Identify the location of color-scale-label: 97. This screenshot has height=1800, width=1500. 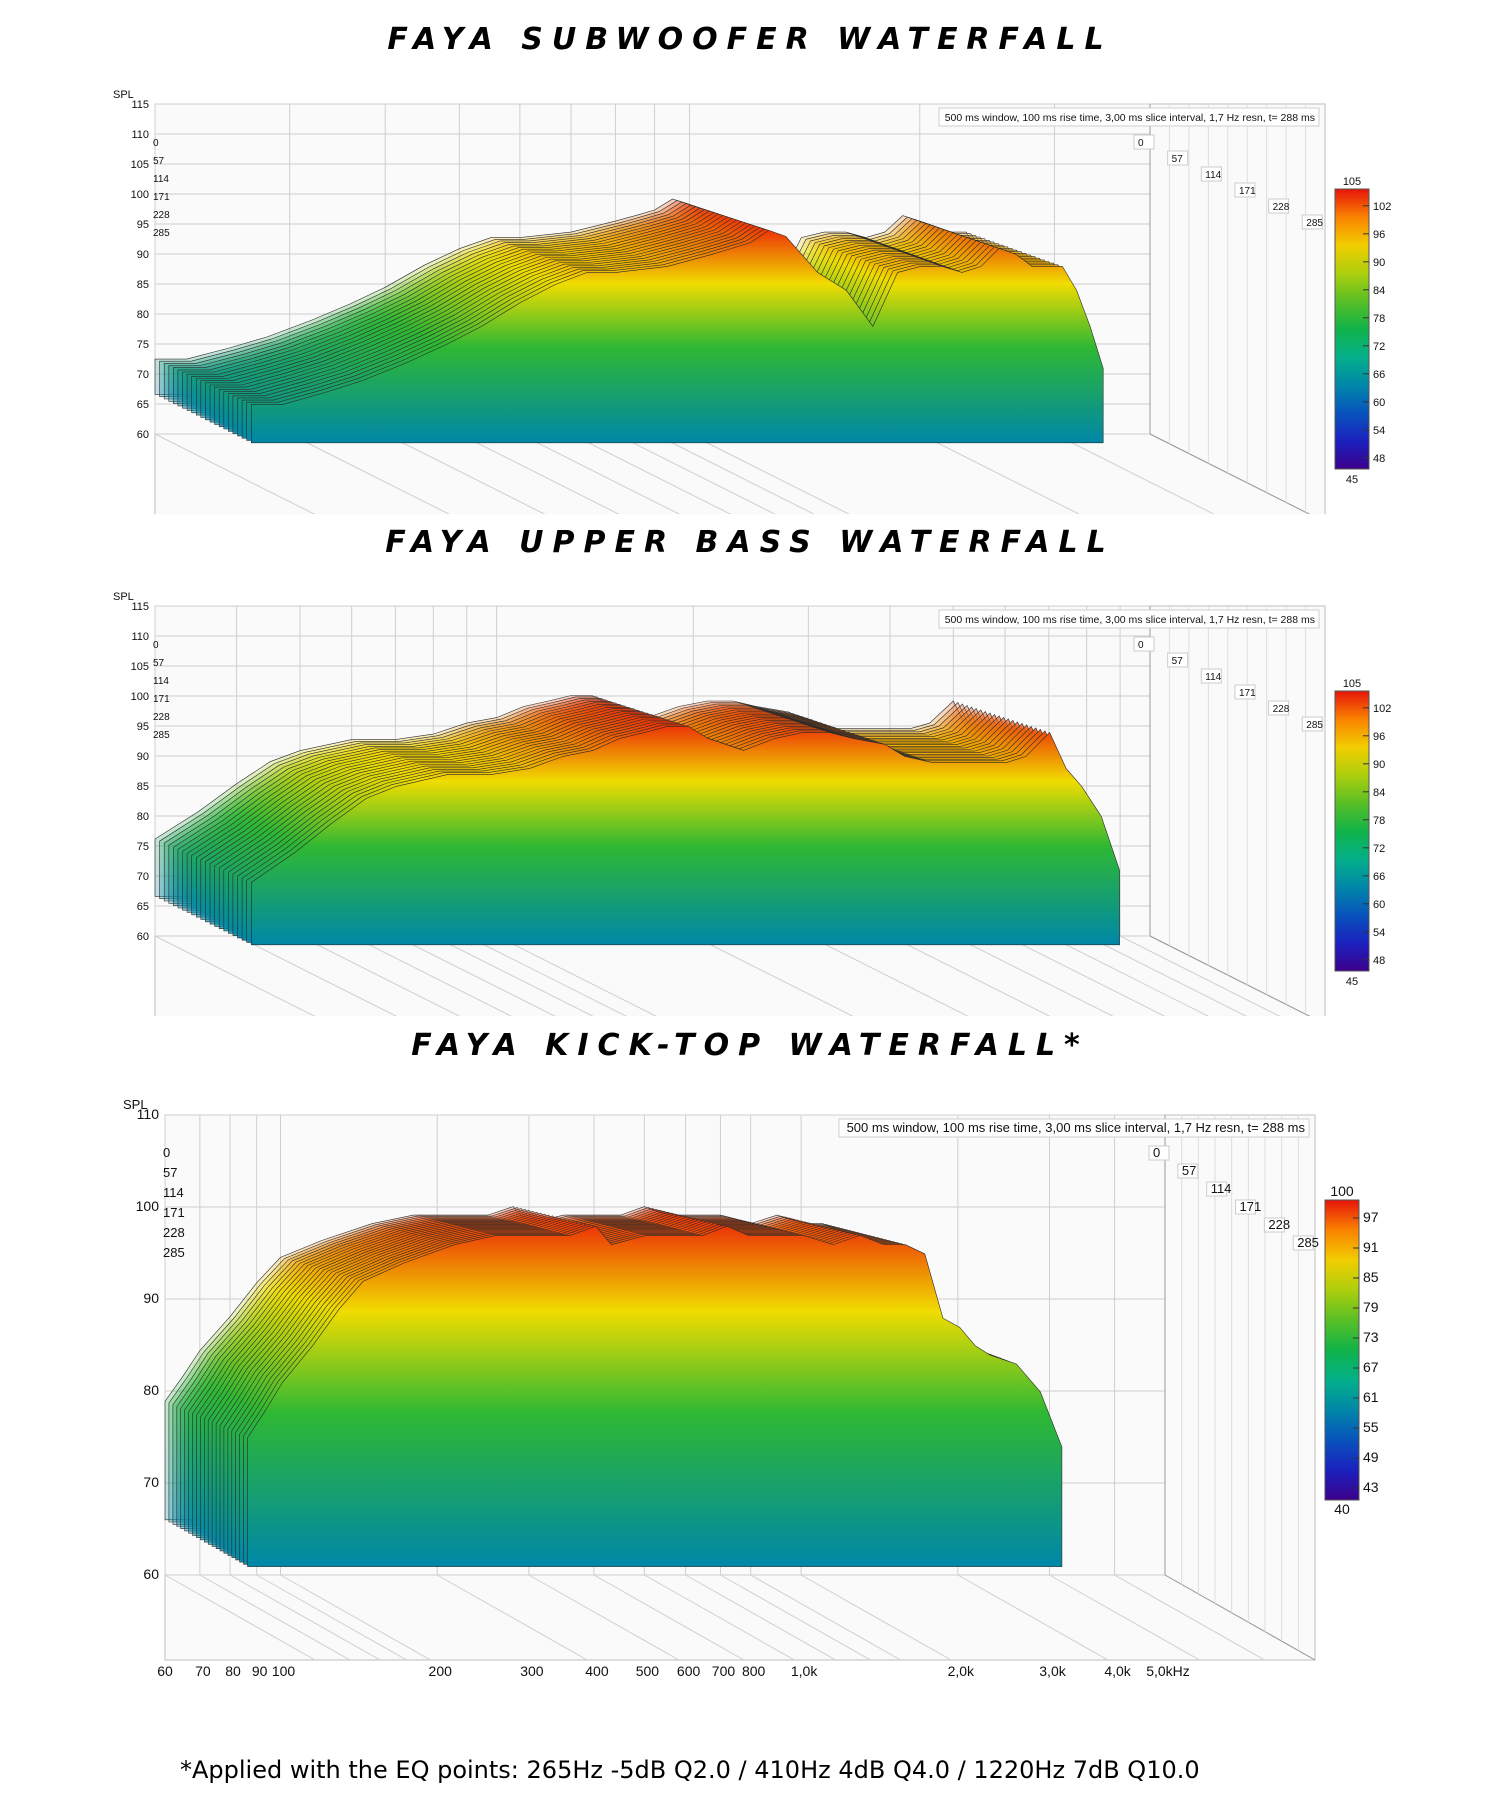
(1371, 1217).